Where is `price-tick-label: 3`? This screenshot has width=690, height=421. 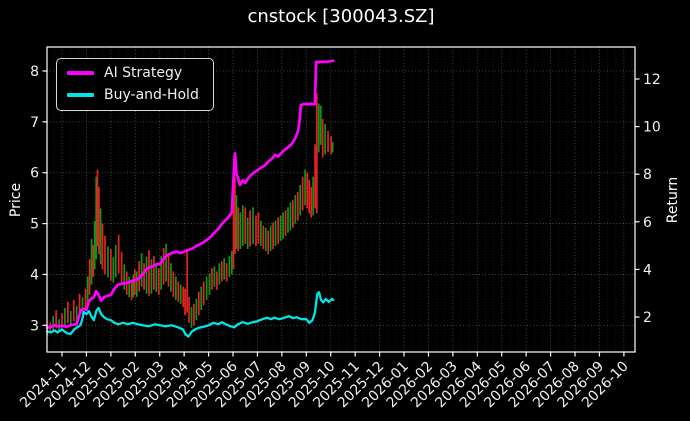
price-tick-label: 3 is located at coordinates (34, 326).